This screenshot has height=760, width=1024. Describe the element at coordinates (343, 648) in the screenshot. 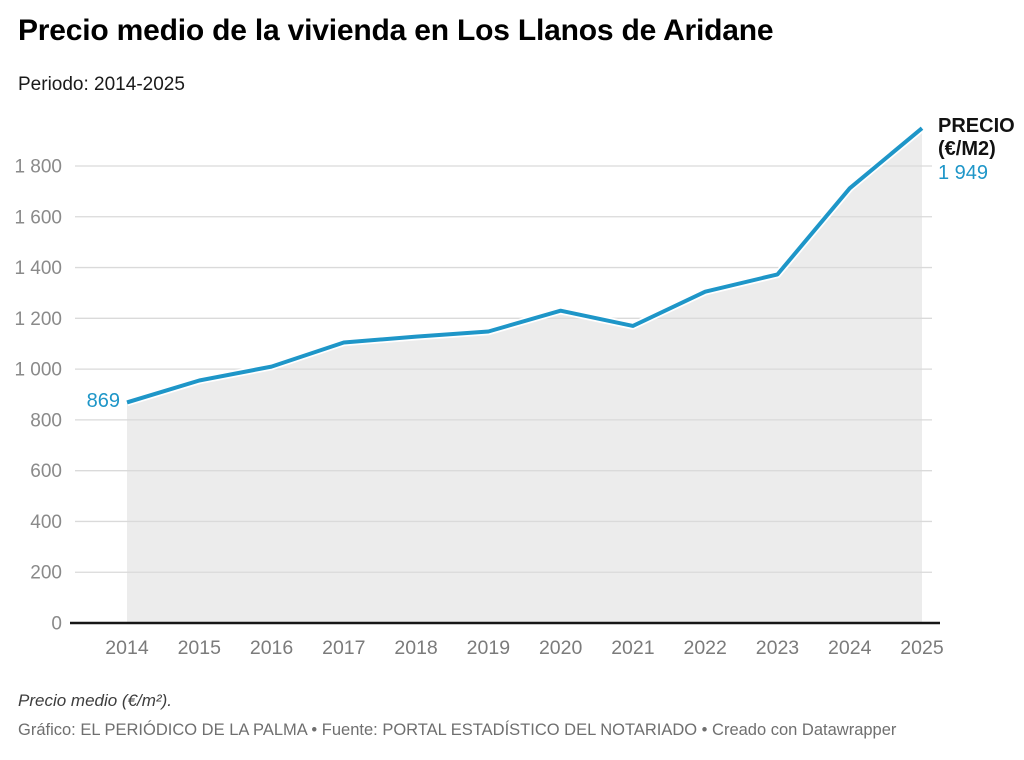

I see `x-axis-tick-label: 2017` at that location.